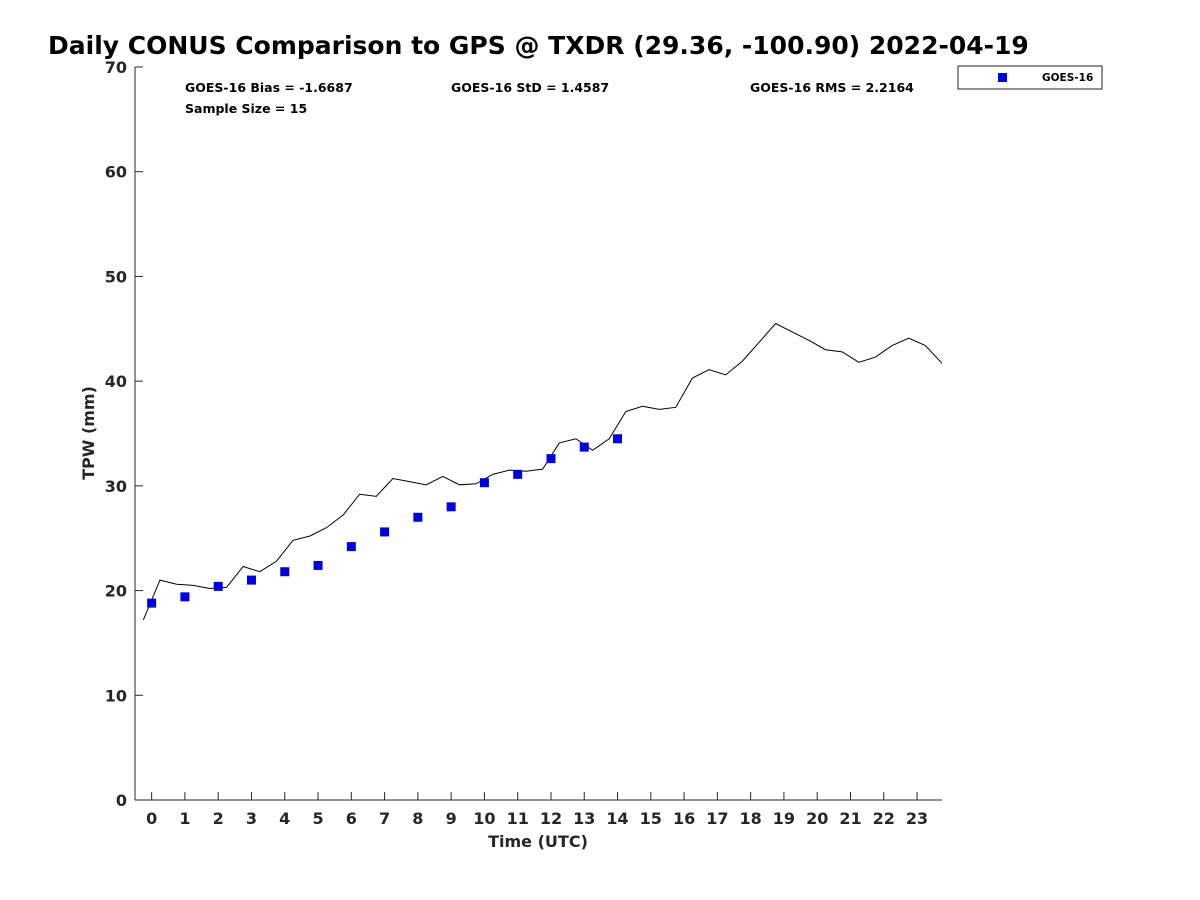 Image resolution: width=1200 pixels, height=900 pixels. I want to click on y-tick-label: 10, so click(116, 695).